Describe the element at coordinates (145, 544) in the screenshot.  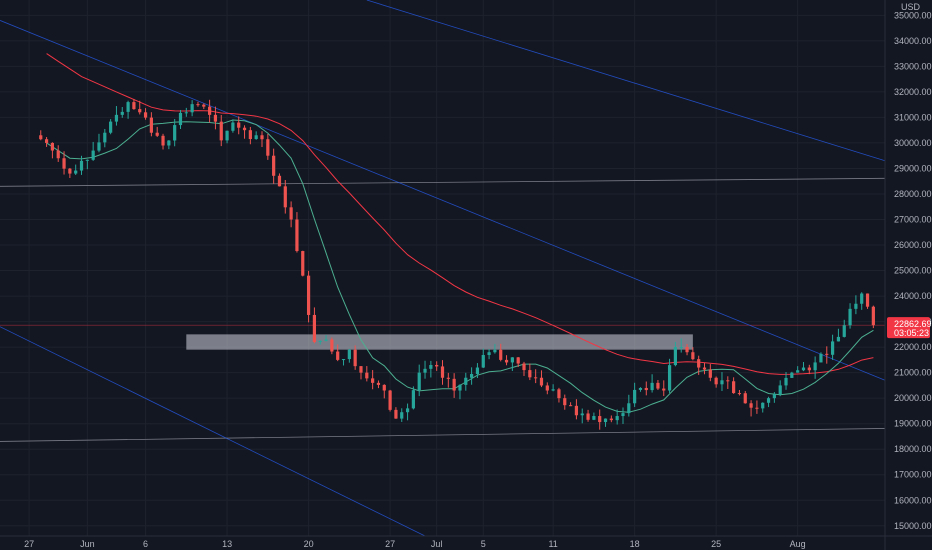
I see `time-tick-label: 6` at that location.